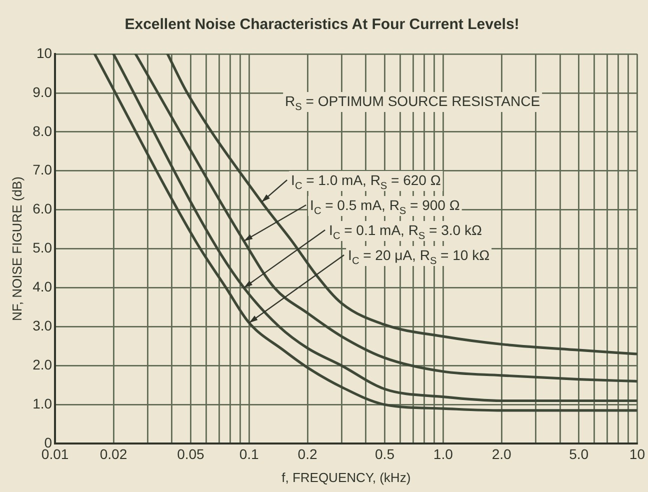 This screenshot has height=492, width=648. I want to click on x-tick-label: 2.0, so click(502, 454).